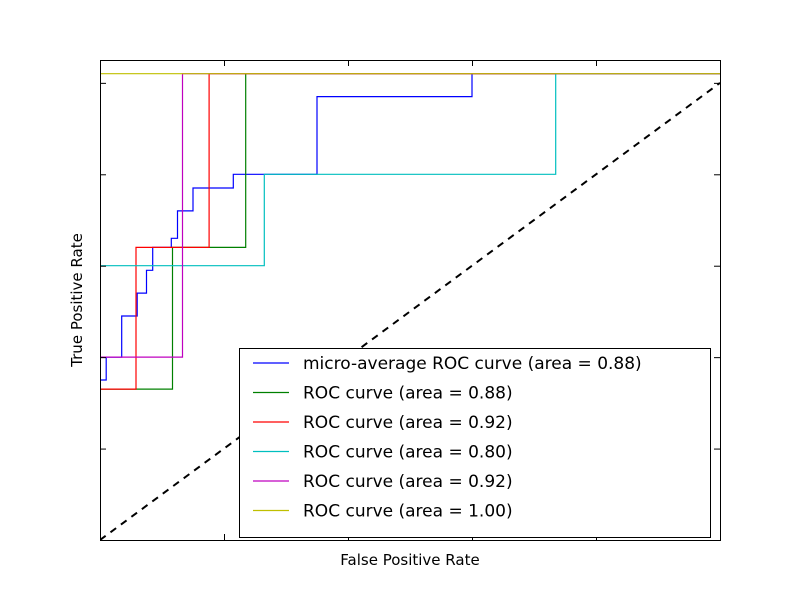  I want to click on legend-label-1: ROC curve (area = 0.88), so click(408, 394).